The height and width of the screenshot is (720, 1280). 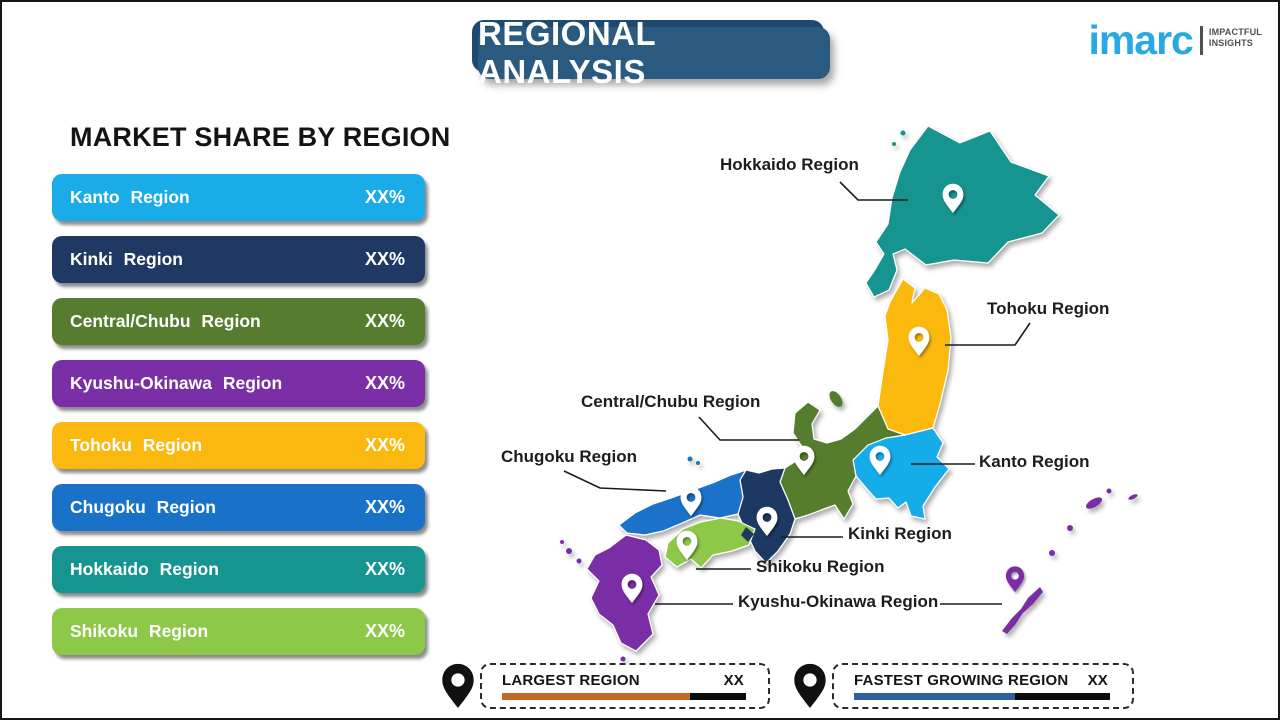 I want to click on logo-tagline: IMPACTFUL INSIGHTS, so click(x=1235, y=37).